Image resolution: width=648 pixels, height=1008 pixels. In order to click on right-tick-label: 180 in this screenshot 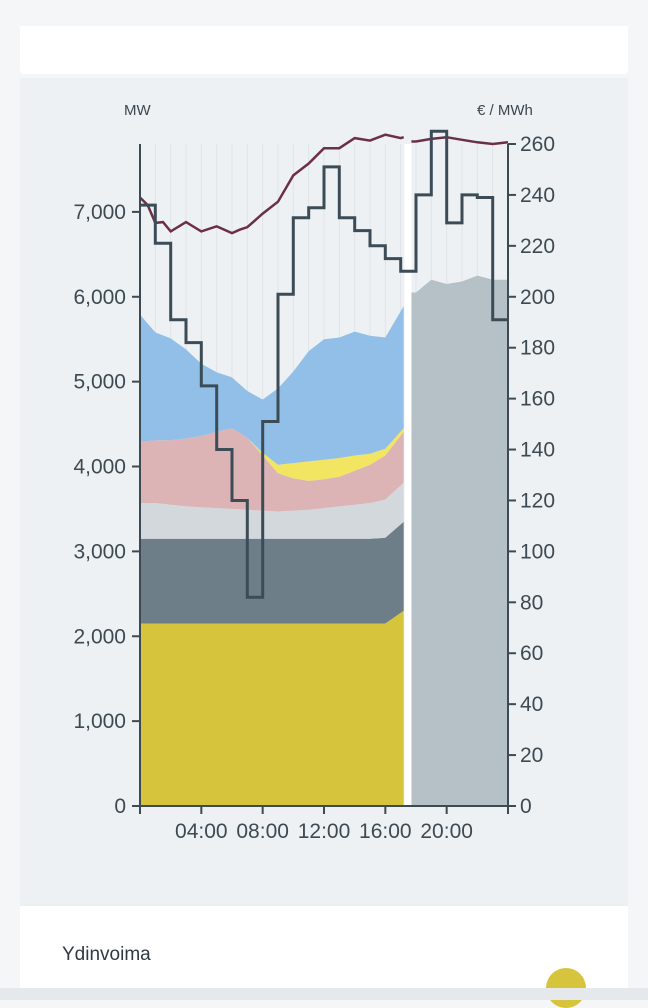, I will do `click(537, 348)`.